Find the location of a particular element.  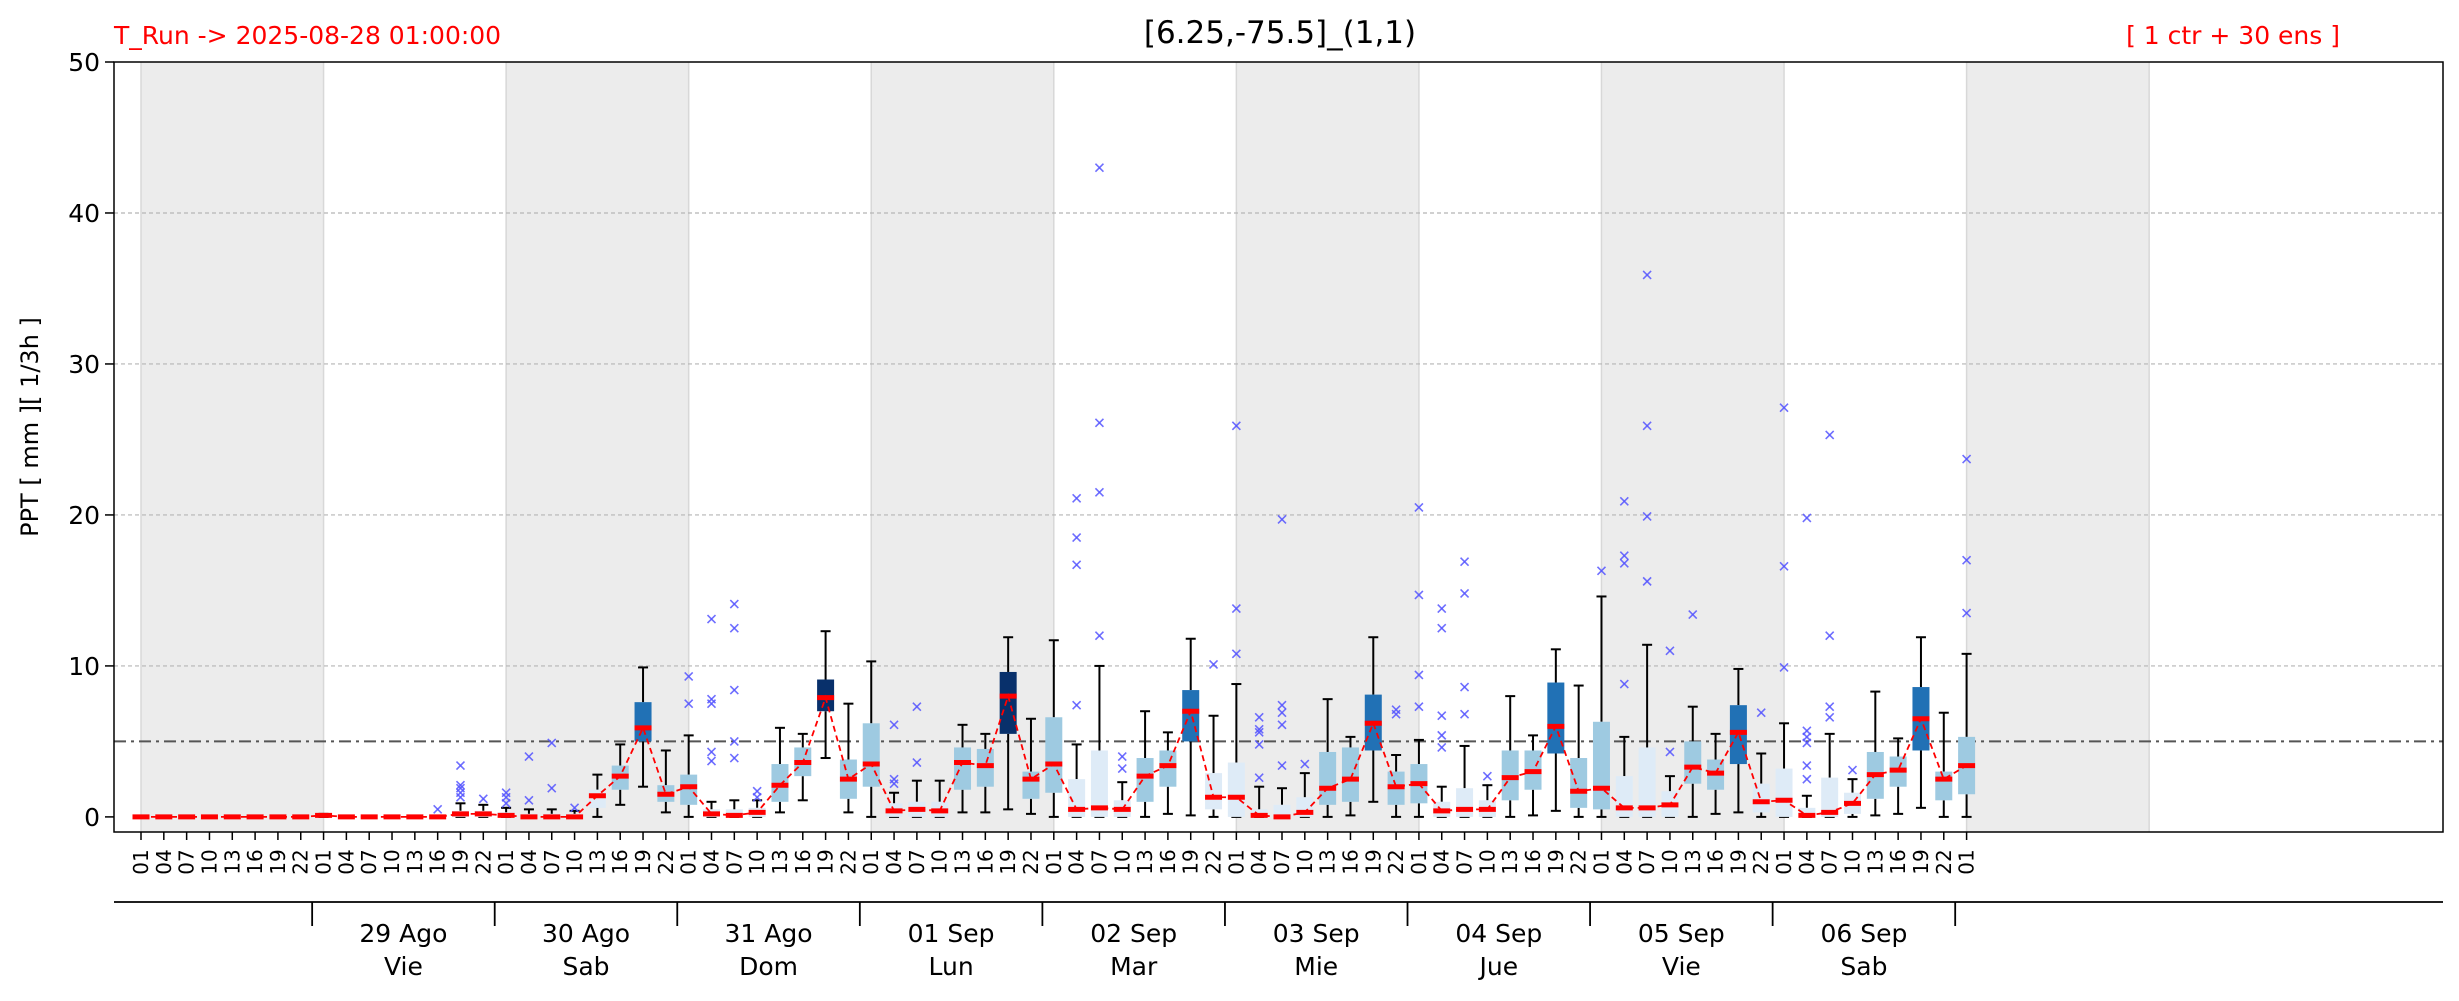

y-tick-label: 50 is located at coordinates (84, 62).